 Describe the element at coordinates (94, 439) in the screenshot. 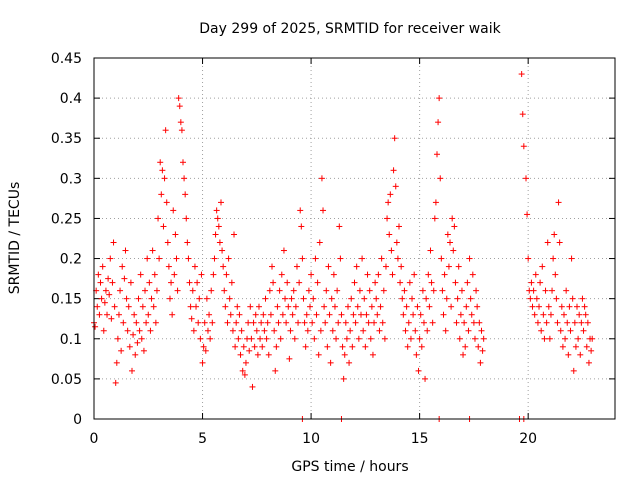

I see `x-tick-label: 0` at that location.